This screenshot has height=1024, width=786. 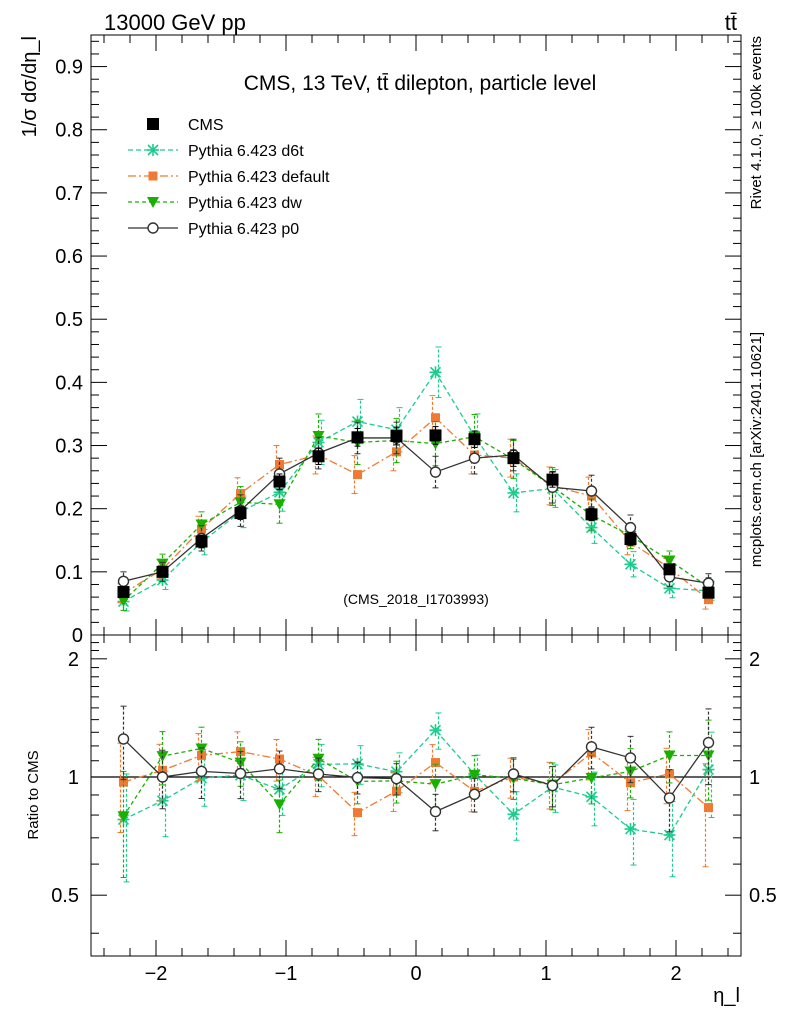 I want to click on y-tick-label: 0.8, so click(x=69, y=131).